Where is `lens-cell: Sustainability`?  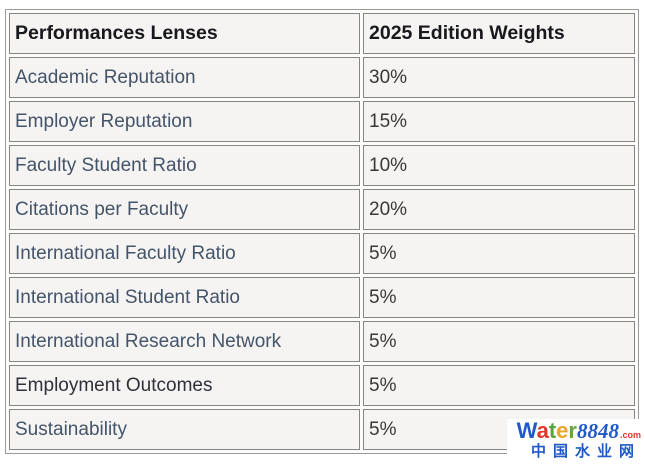 lens-cell: Sustainability is located at coordinates (184, 429).